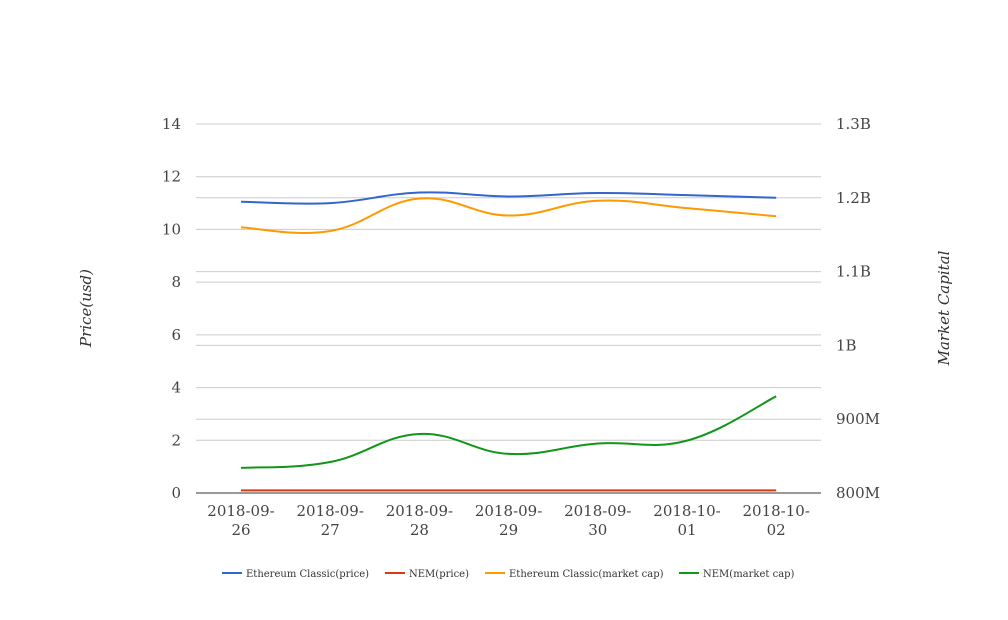 Image resolution: width=1008 pixels, height=620 pixels. I want to click on right-tick-label: 900M, so click(858, 419).